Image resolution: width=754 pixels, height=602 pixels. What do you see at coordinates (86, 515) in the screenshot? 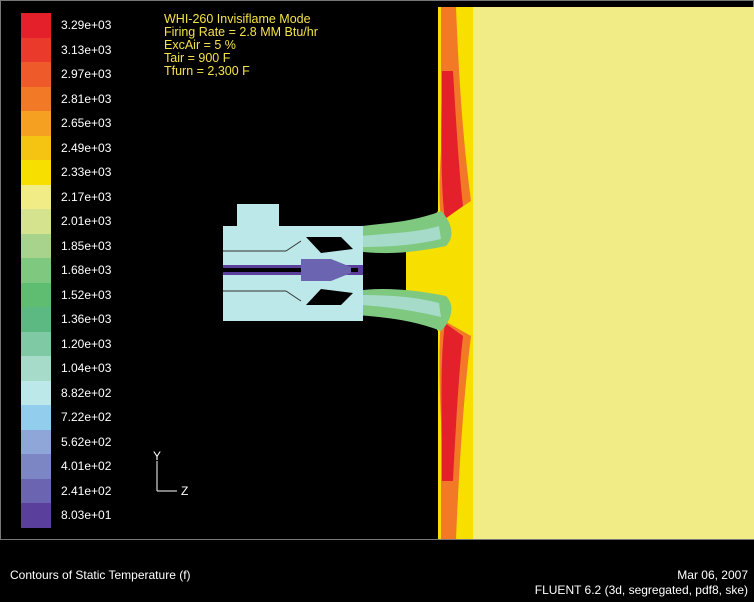
I see `legend-label: 8.03e+01` at bounding box center [86, 515].